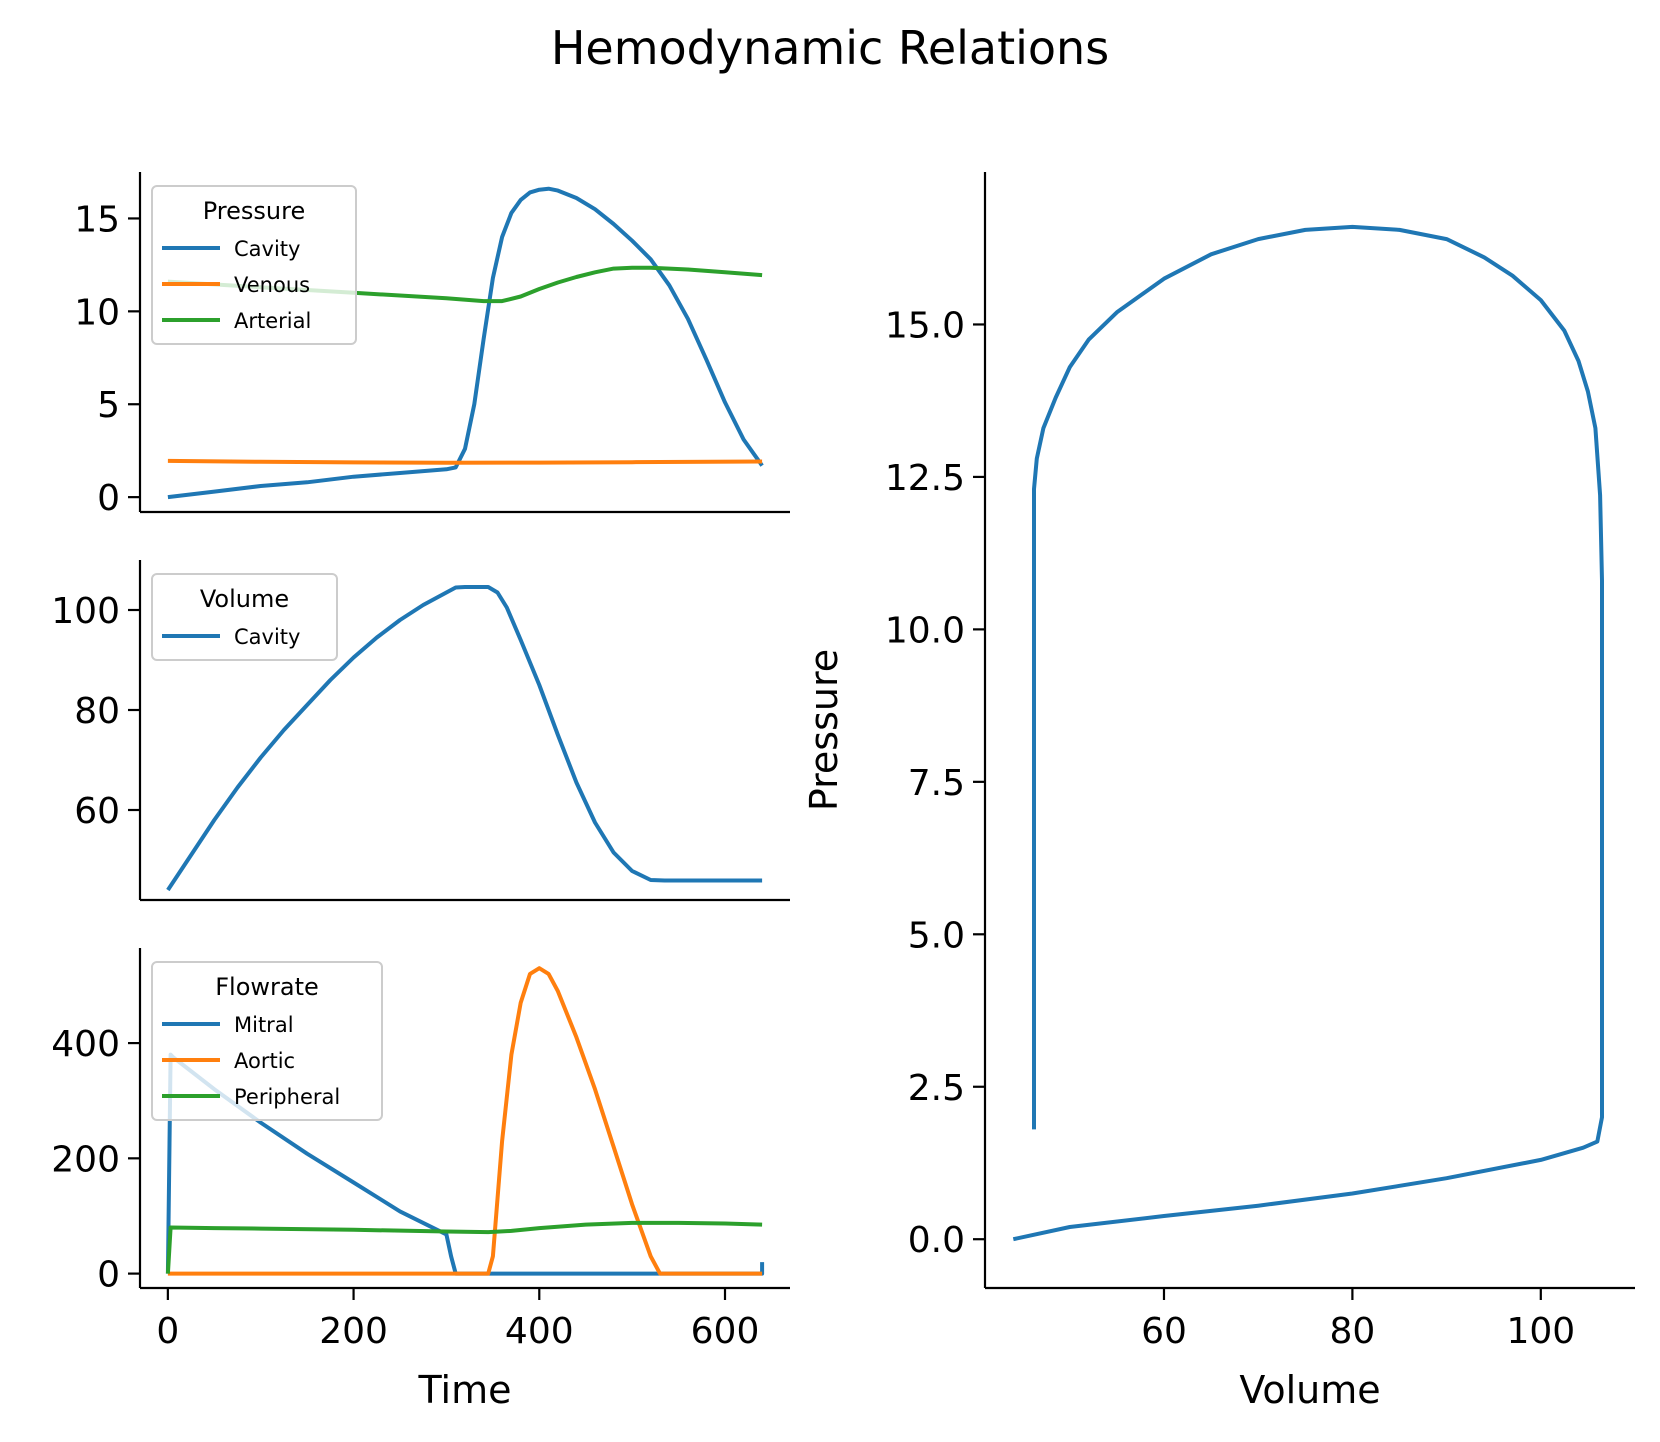 The width and height of the screenshot is (1660, 1442). What do you see at coordinates (936, 1088) in the screenshot?
I see `pv-loop-ytick-label: 2.5` at bounding box center [936, 1088].